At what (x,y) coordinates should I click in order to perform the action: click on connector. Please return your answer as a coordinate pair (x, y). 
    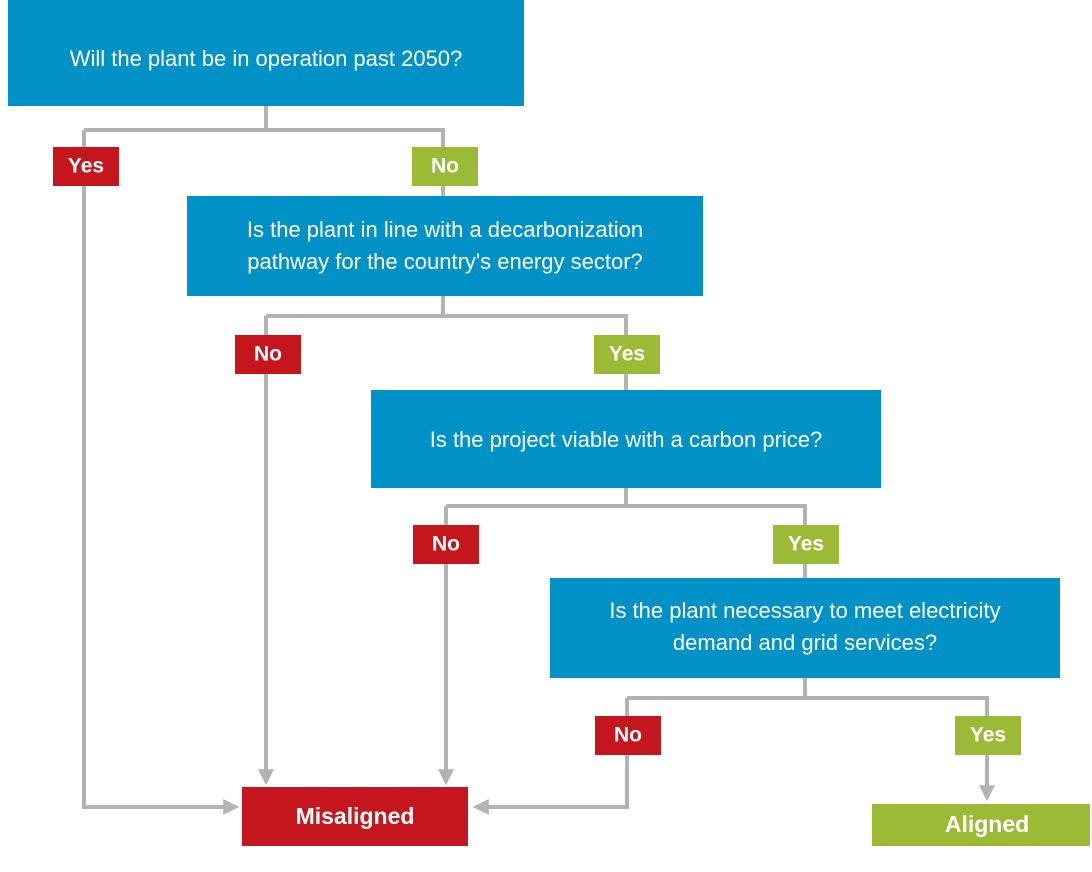
    Looking at the image, I should click on (732, 742).